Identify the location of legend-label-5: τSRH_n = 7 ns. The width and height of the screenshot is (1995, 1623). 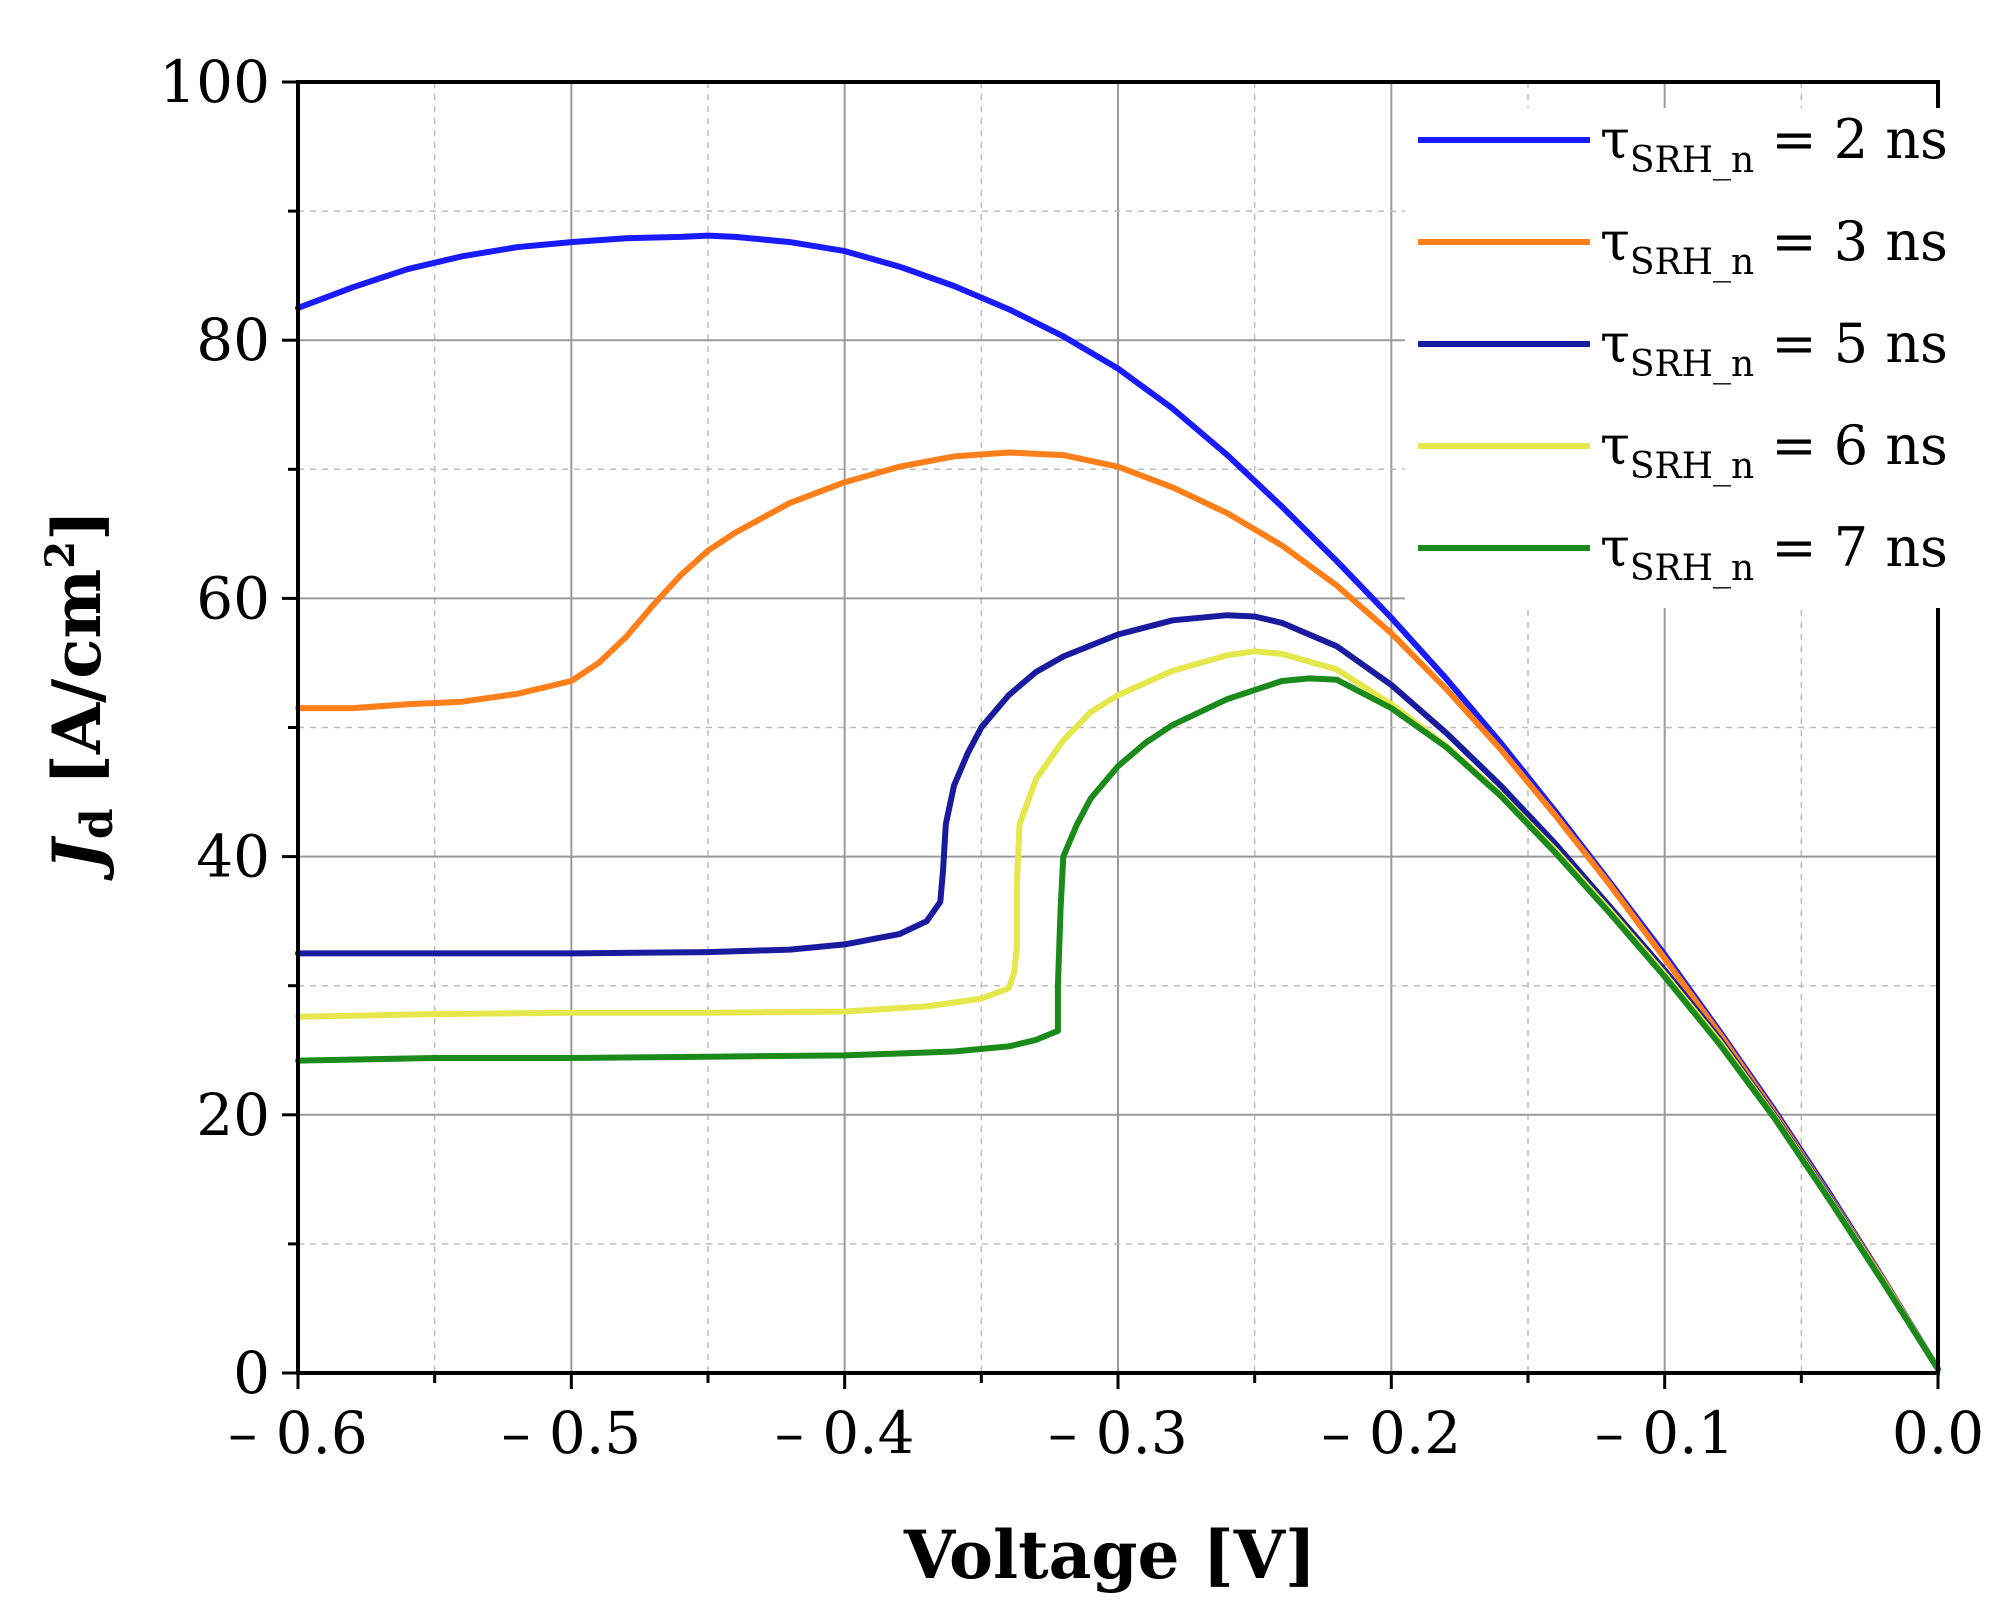
(1774, 552).